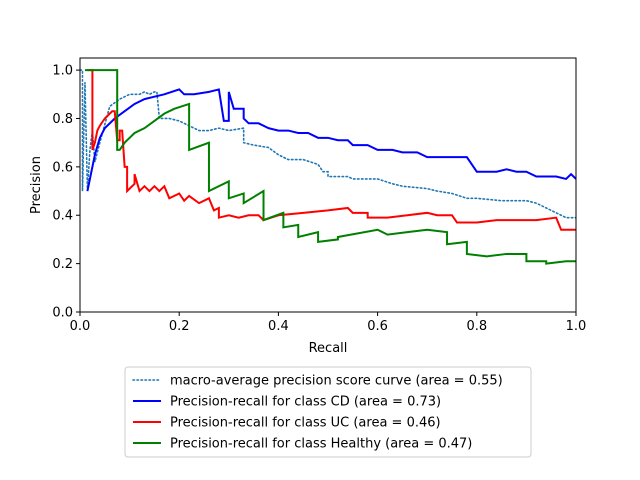  Describe the element at coordinates (36, 185) in the screenshot. I see `y-axis-label: Precision` at that location.